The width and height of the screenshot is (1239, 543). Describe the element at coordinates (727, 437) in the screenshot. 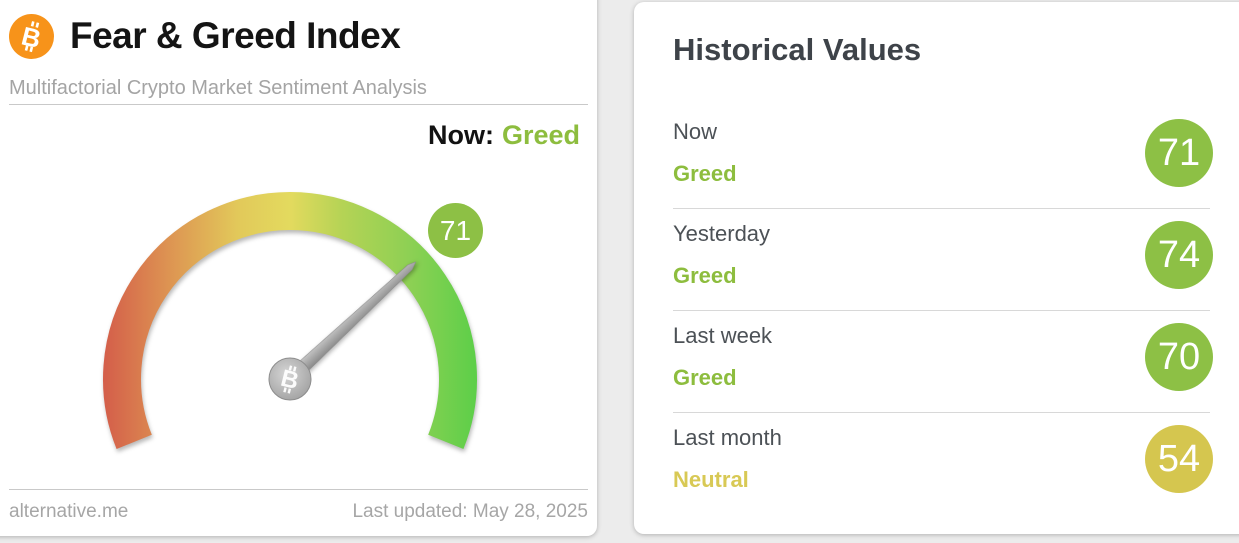

I see `row-label-last-month: Last month` at that location.